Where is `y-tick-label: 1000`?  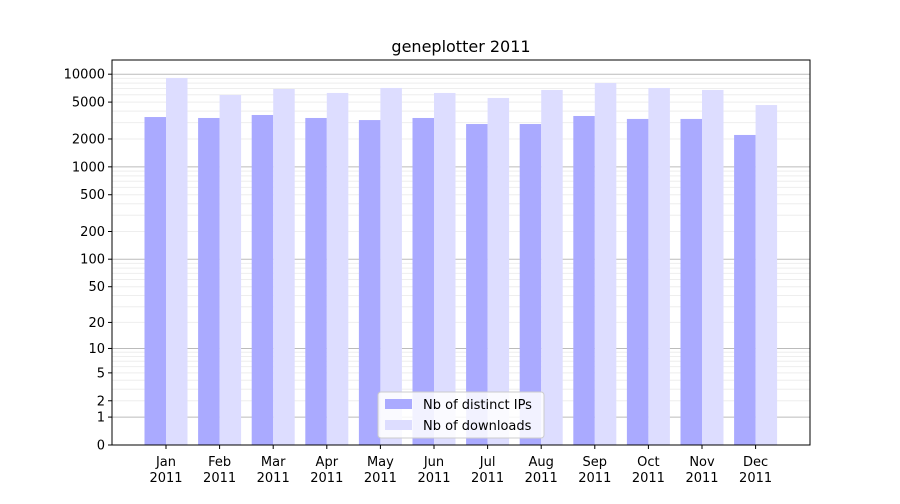
y-tick-label: 1000 is located at coordinates (88, 167).